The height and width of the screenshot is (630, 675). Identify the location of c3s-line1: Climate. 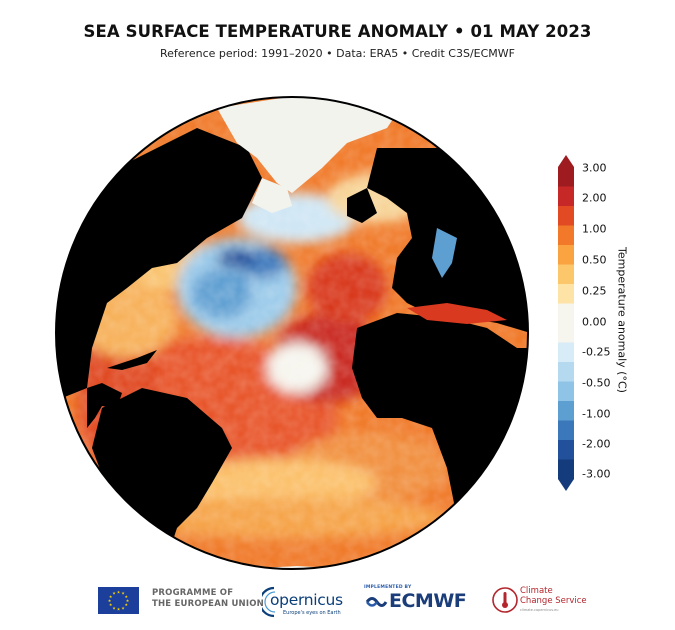
(536, 591).